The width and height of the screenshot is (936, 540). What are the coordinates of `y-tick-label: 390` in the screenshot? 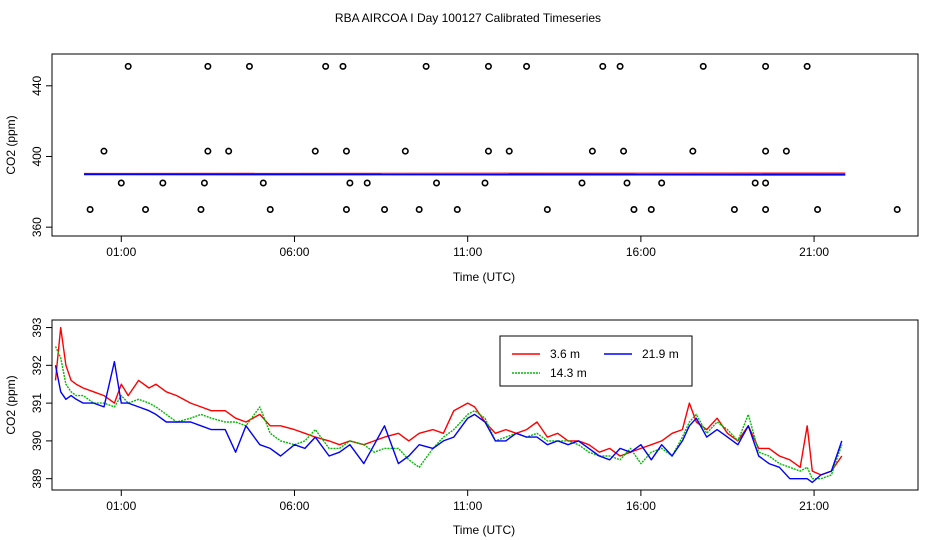 It's located at (37, 441).